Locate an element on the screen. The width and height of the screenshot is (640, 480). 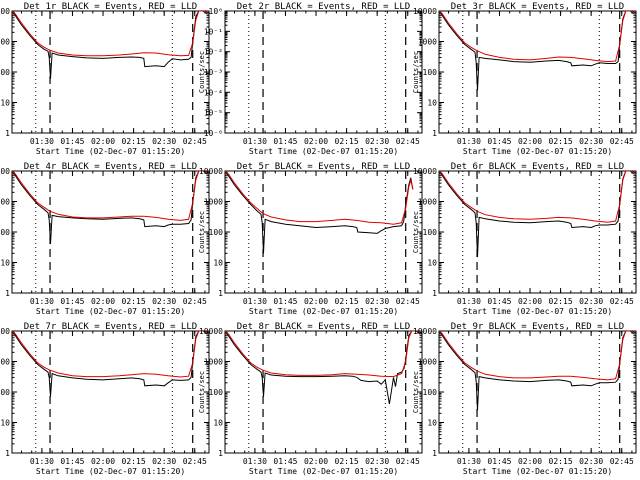
panel-title: Det 3r BLACK = Events, RED = LLD is located at coordinates (537, 7).